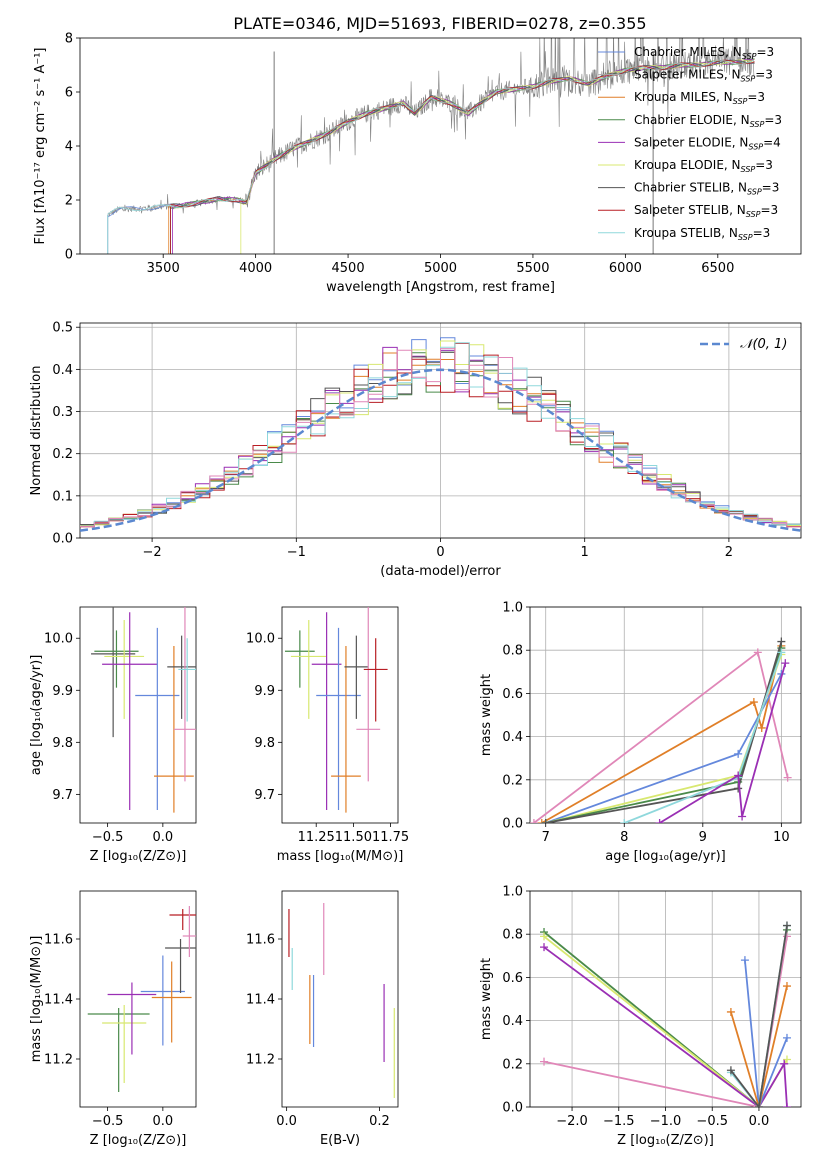 Image resolution: width=819 pixels, height=1170 pixels. Describe the element at coordinates (316, 837) in the screenshot. I see `x-tick-label: 11.25` at that location.